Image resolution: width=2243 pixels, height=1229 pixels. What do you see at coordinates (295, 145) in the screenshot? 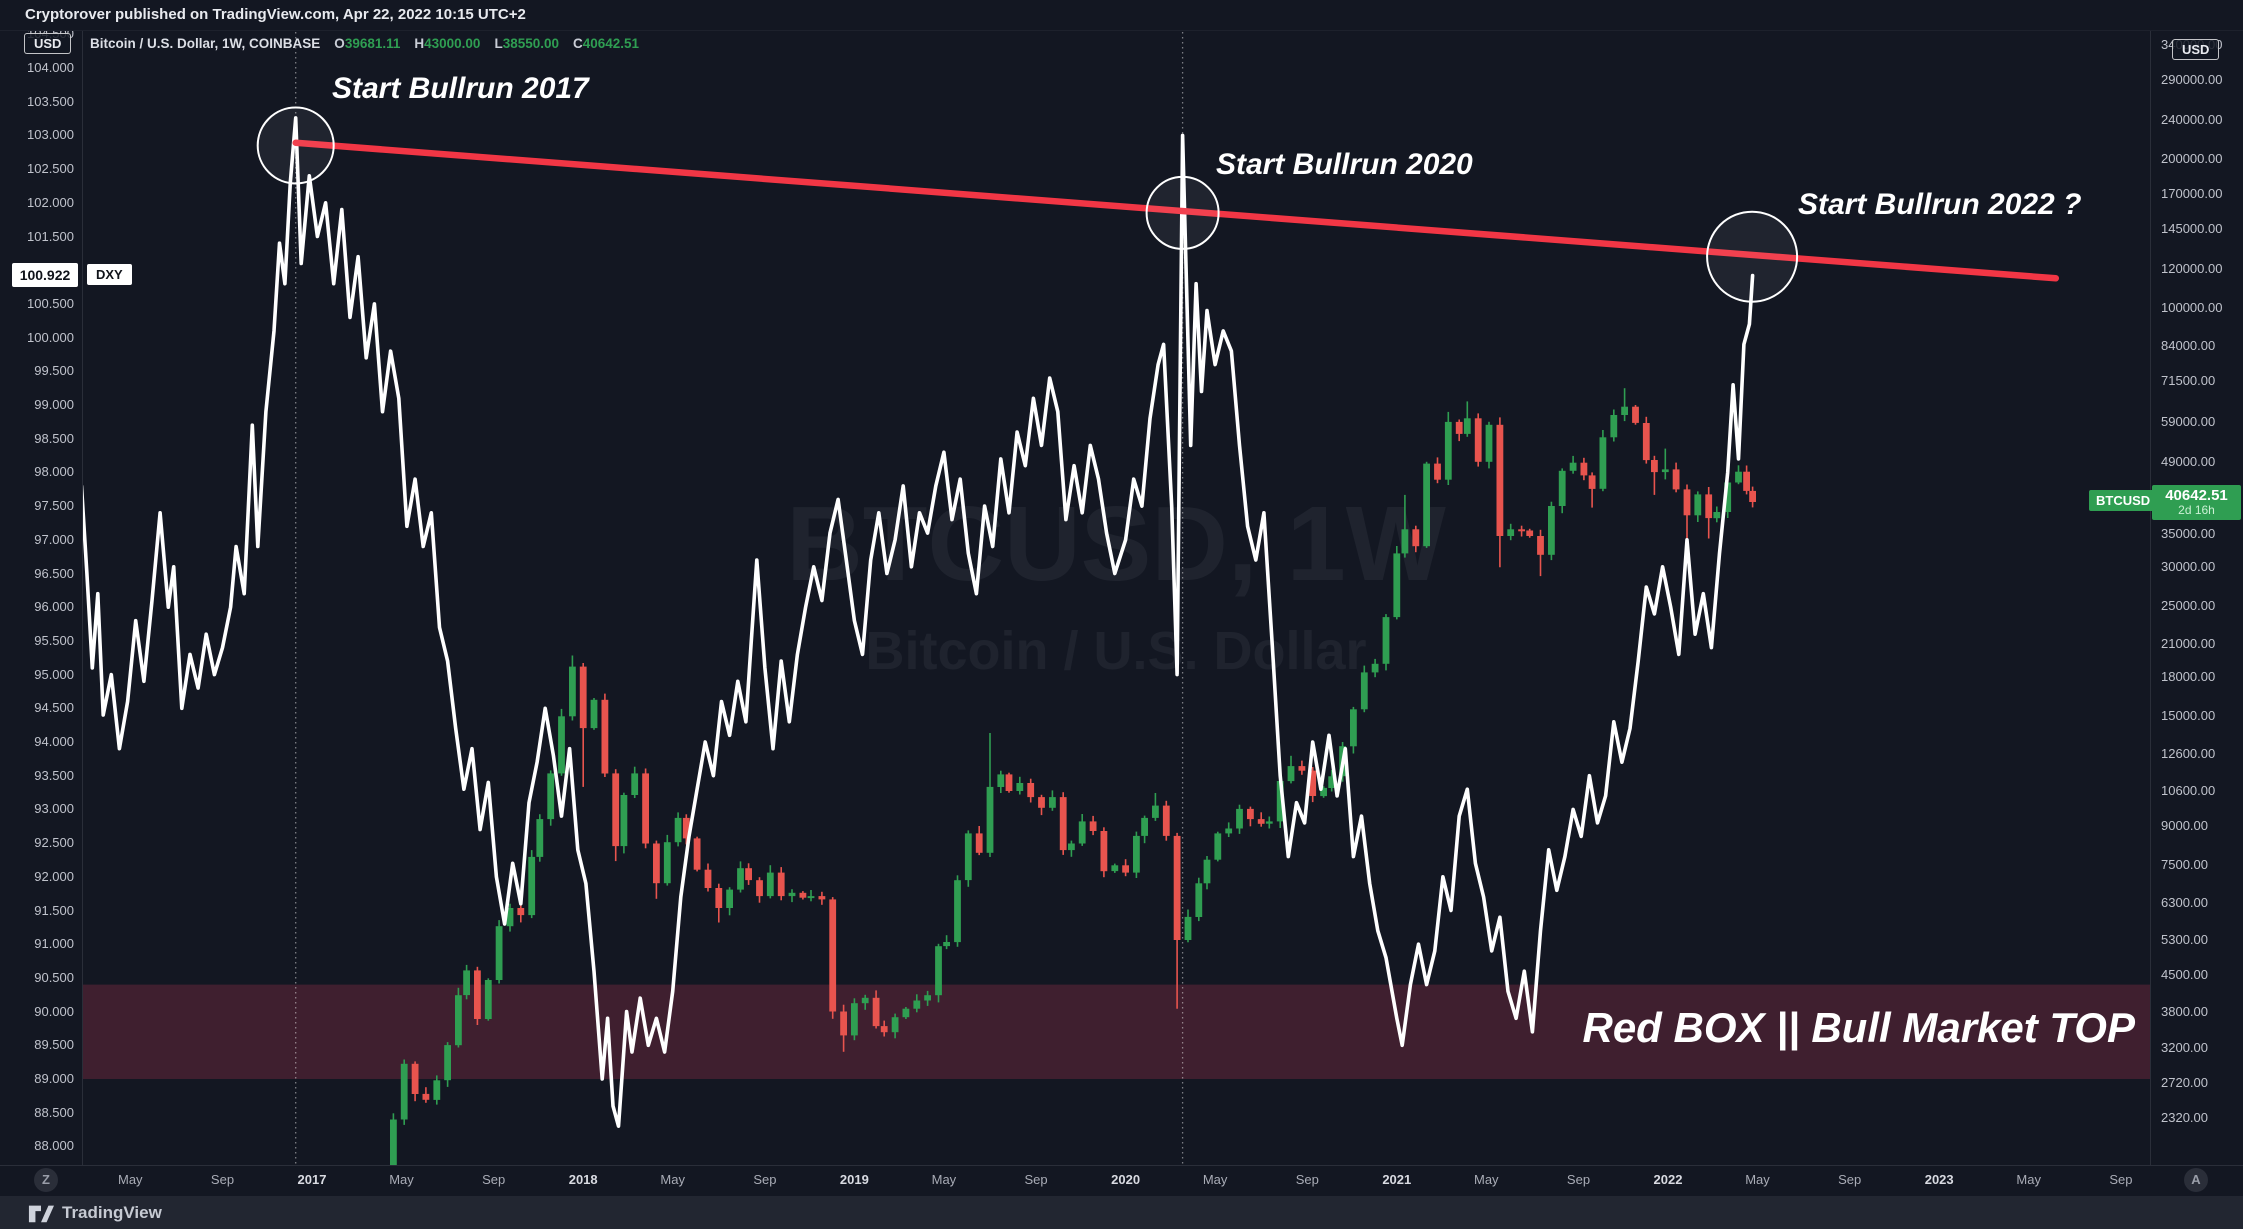
I see `circle-drawing-2017` at bounding box center [295, 145].